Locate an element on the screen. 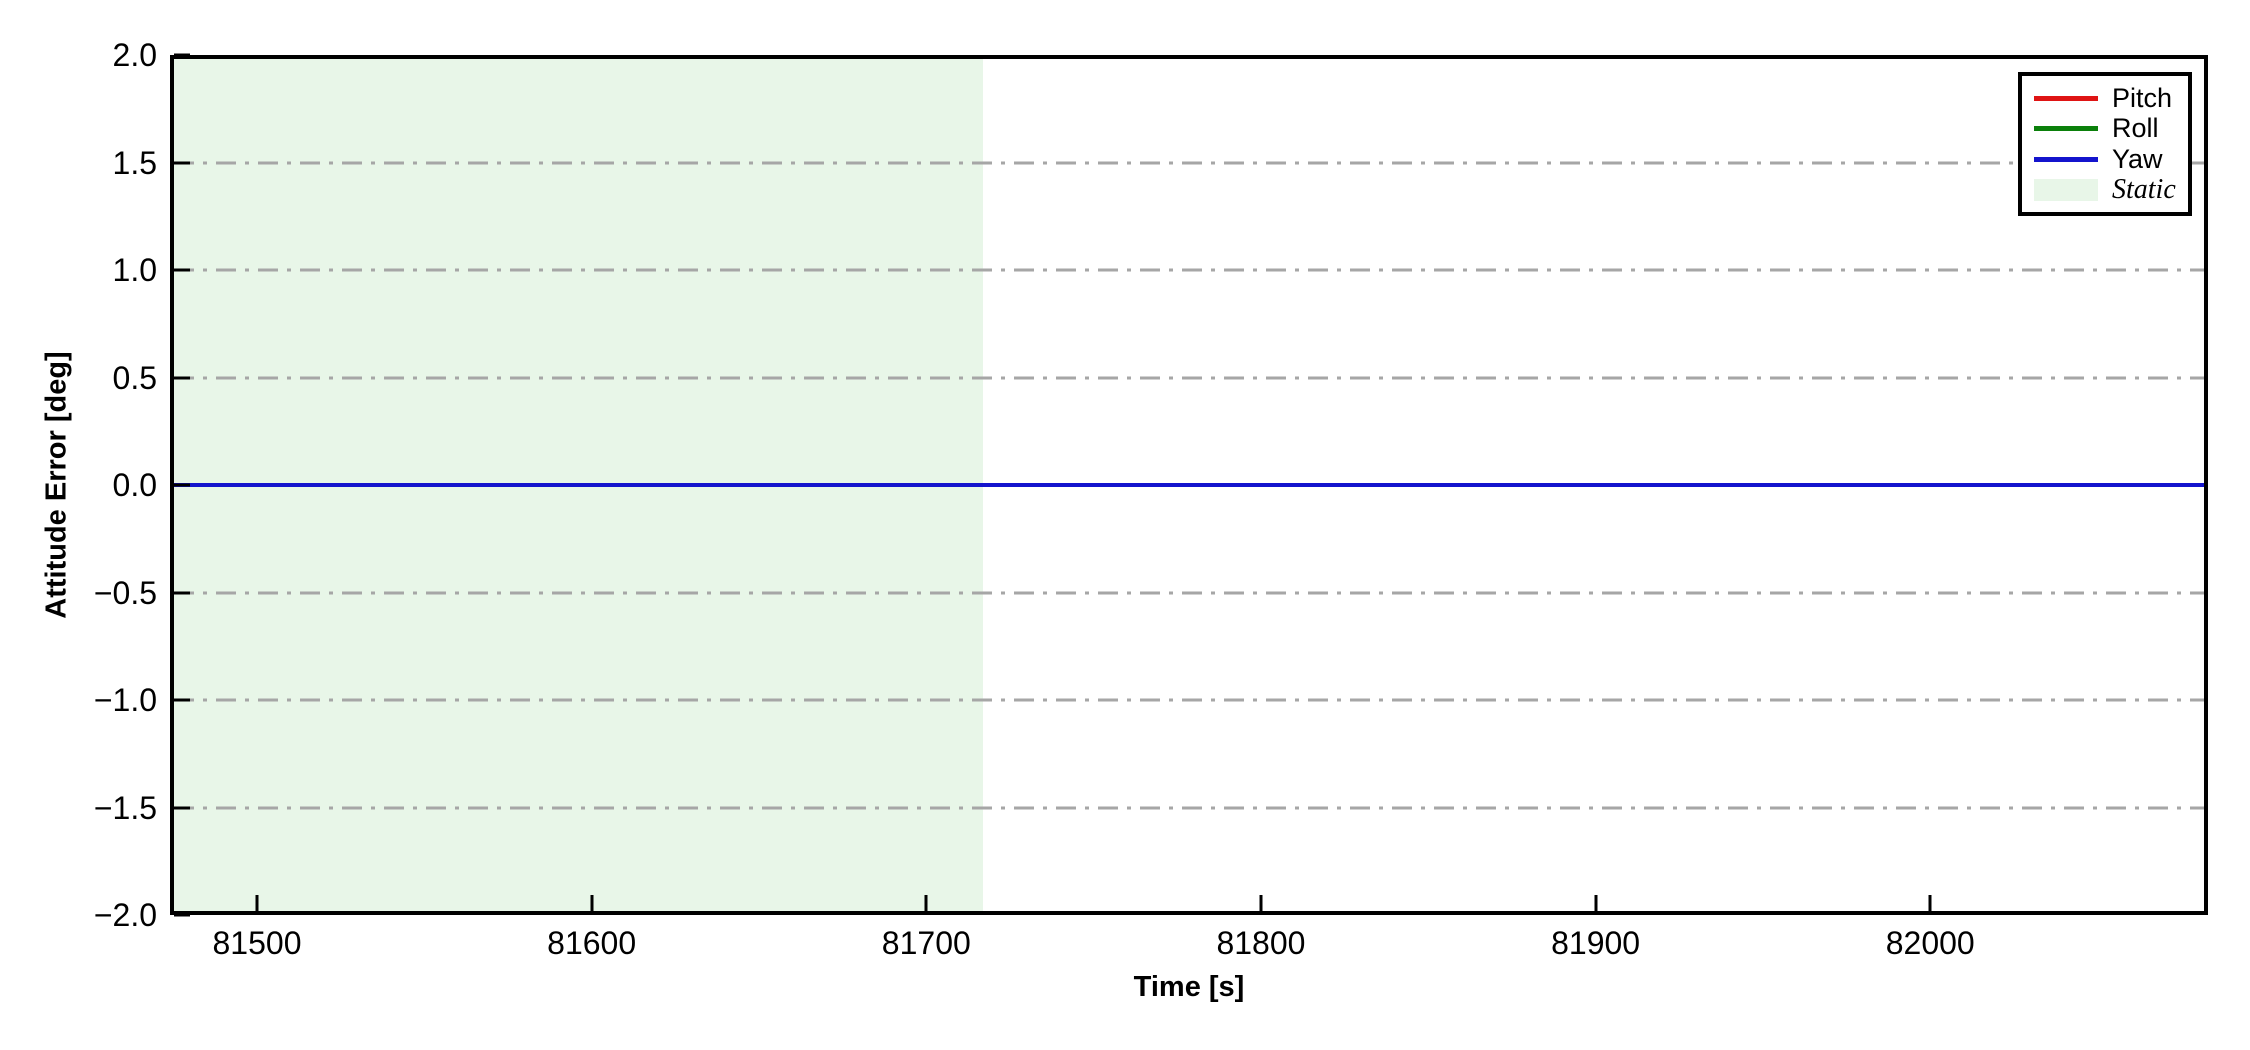 The image size is (2250, 1050). legend-label-static: Static is located at coordinates (2144, 189).